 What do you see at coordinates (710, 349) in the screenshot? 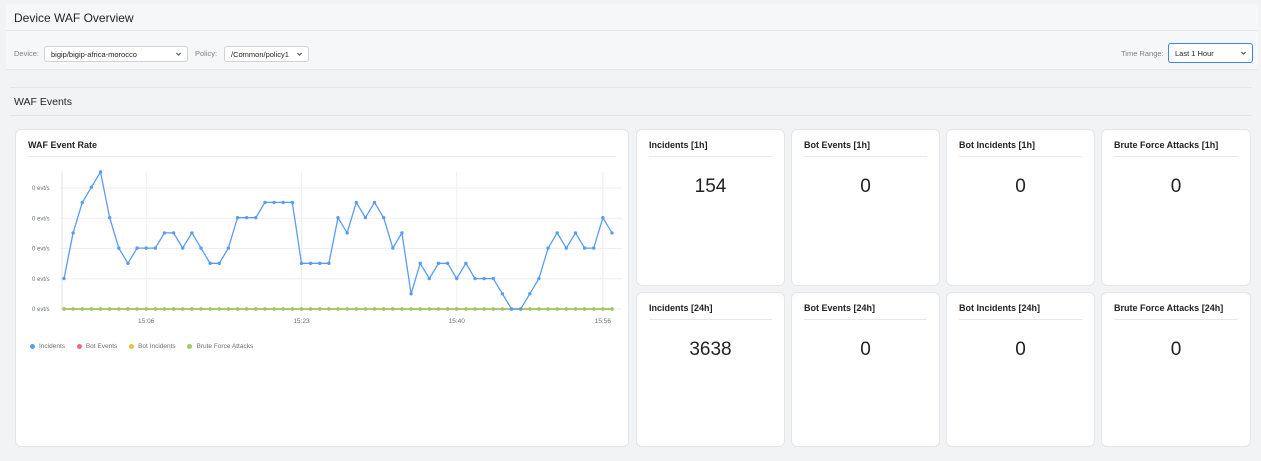
I see `stat-value: 3638` at bounding box center [710, 349].